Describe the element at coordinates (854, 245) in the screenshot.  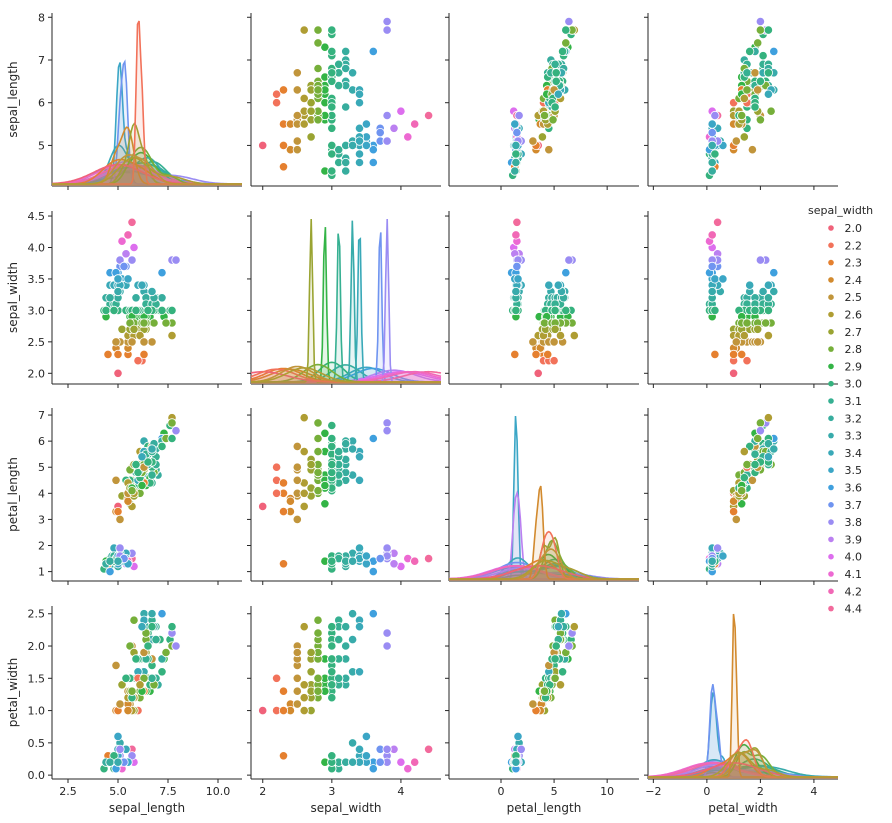
I see `legend-label: 2.2` at that location.